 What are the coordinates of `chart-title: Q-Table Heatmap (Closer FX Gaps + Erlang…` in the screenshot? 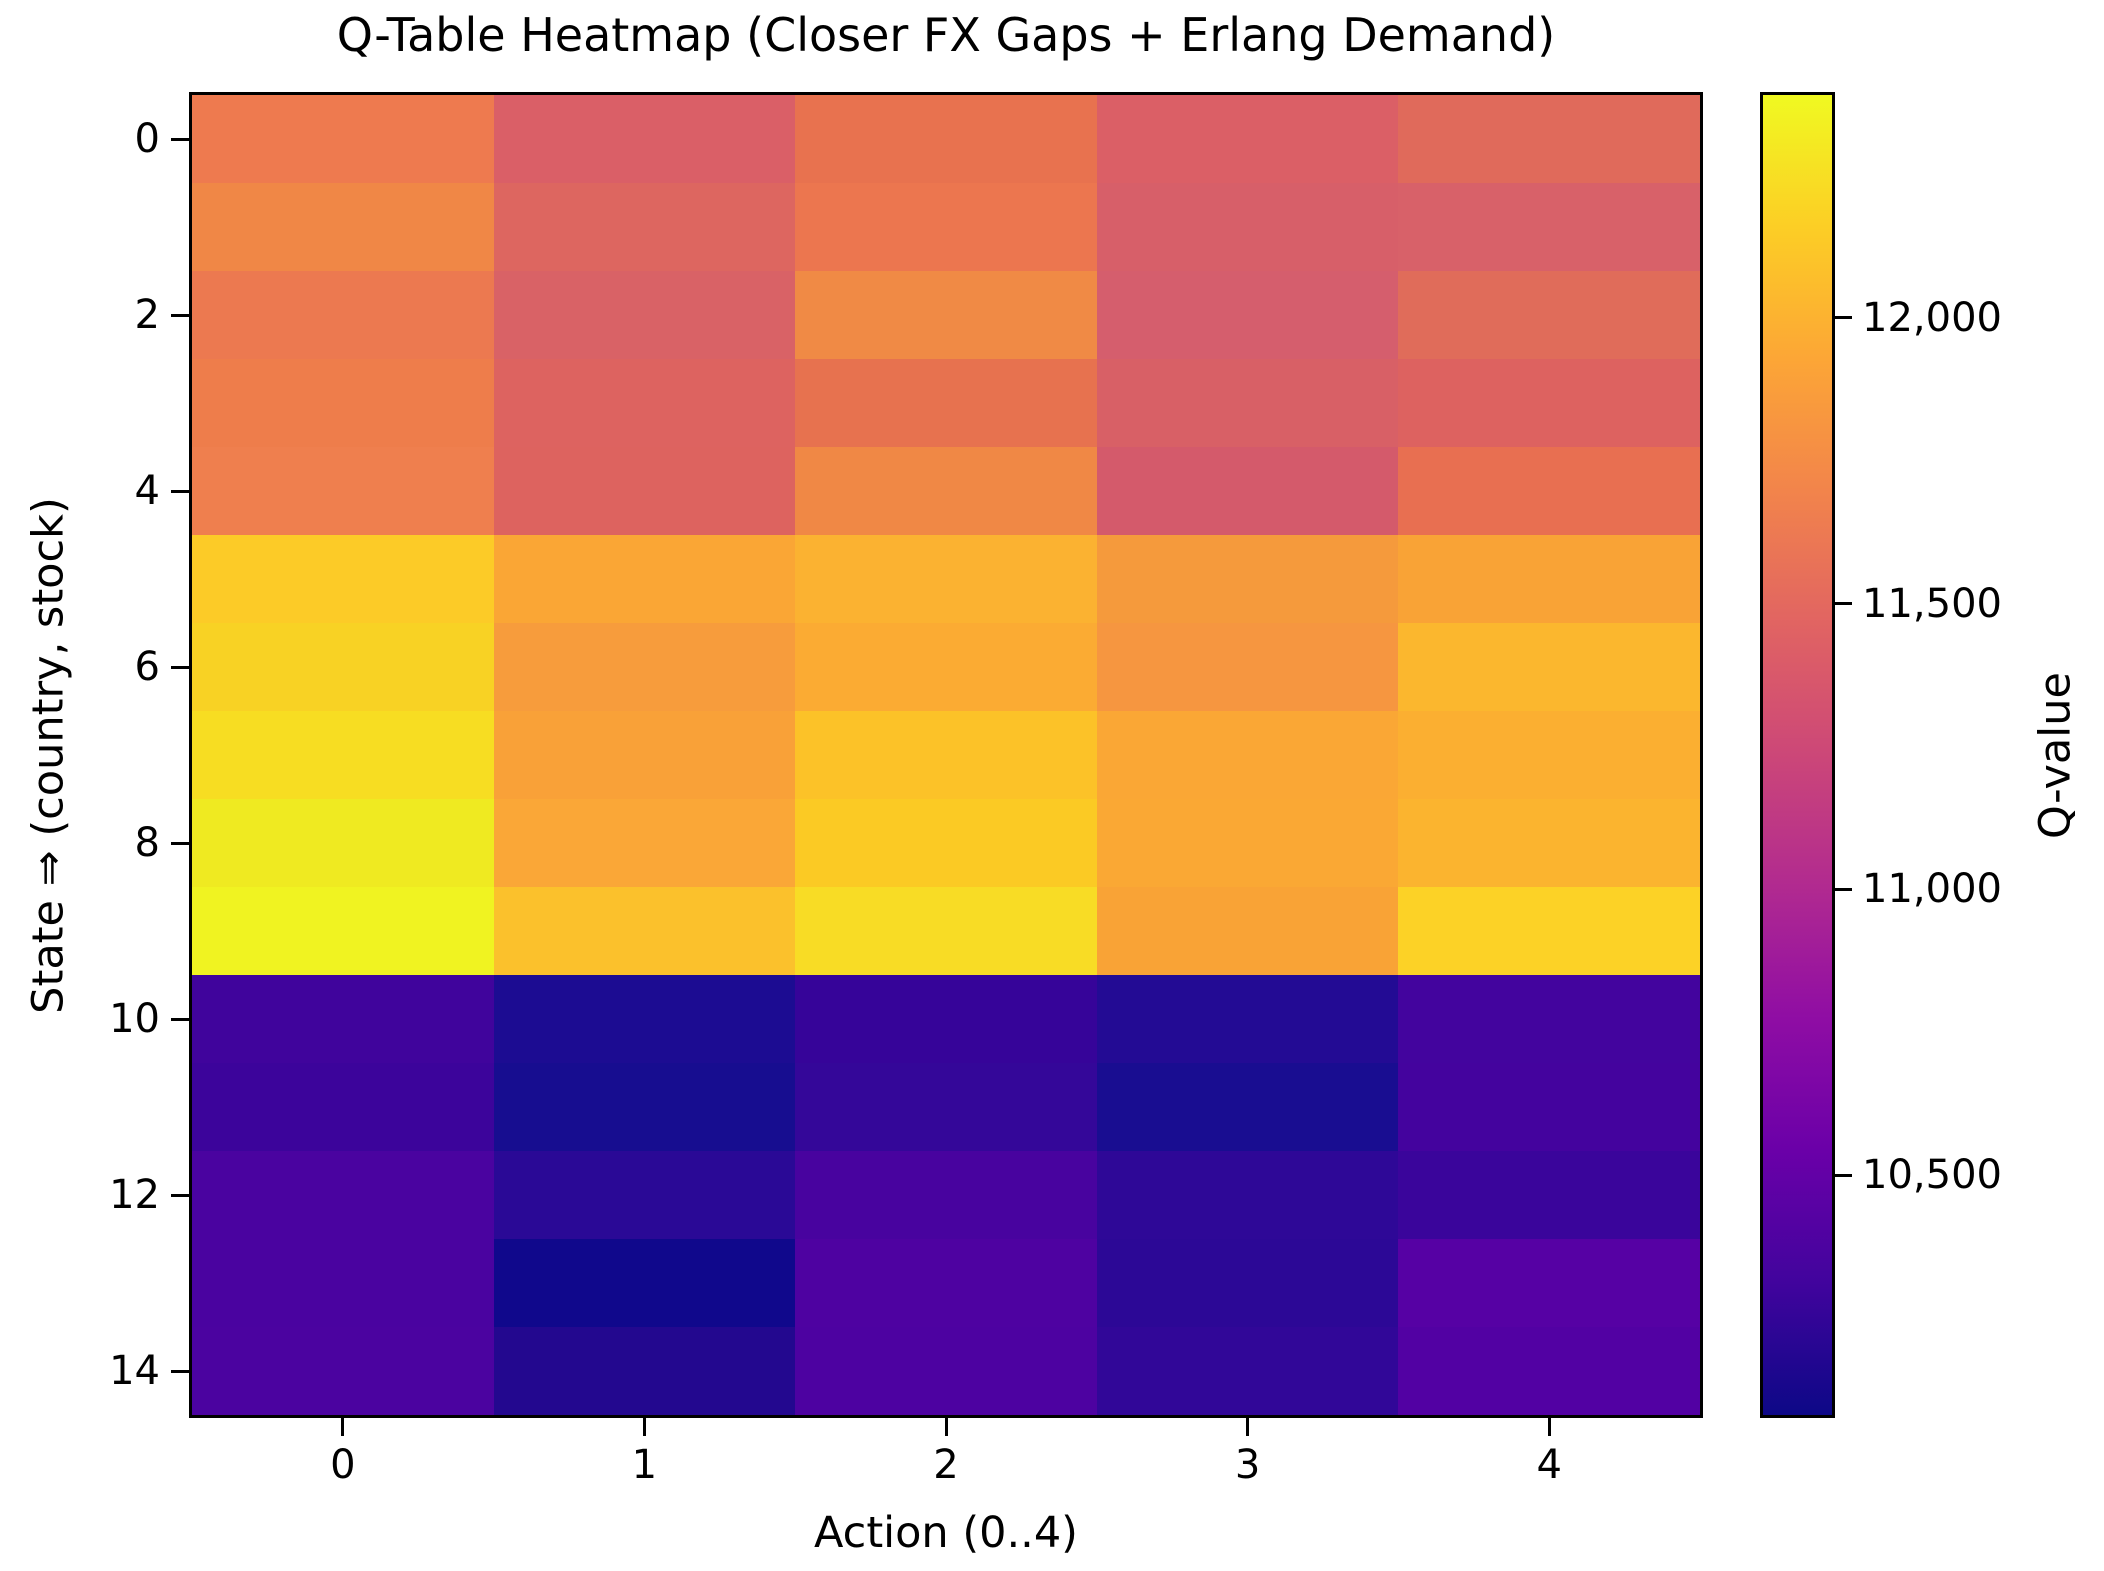 It's located at (946, 35).